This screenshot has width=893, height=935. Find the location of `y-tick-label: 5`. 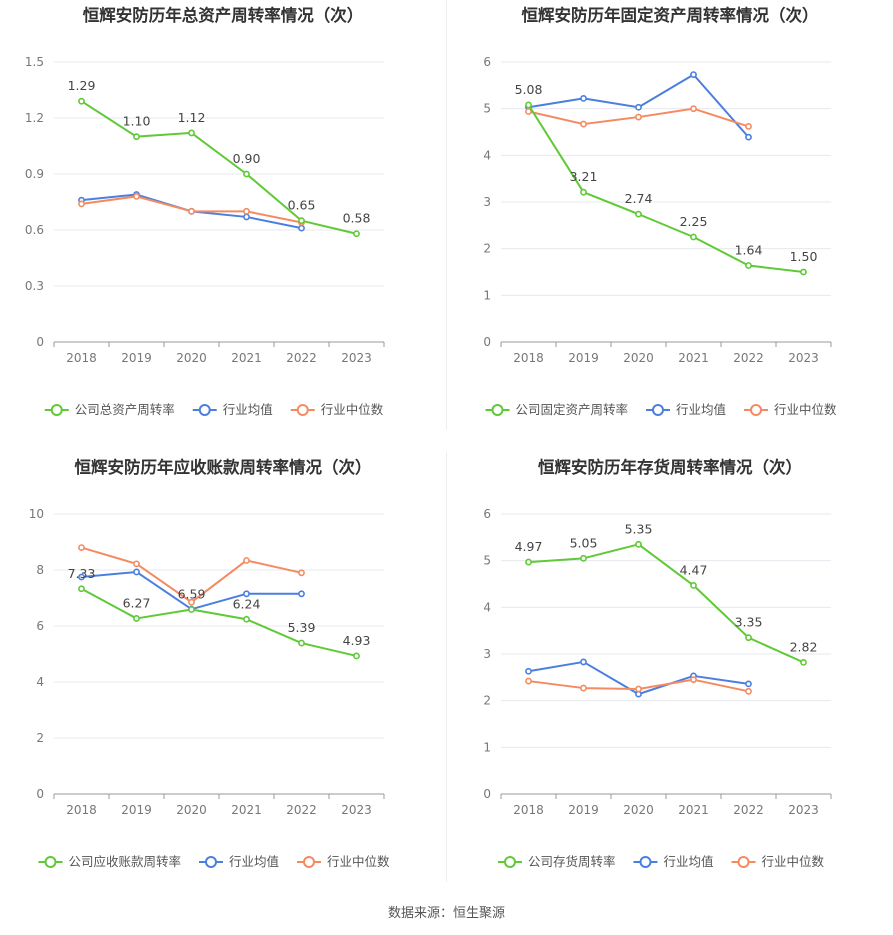

y-tick-label: 5 is located at coordinates (487, 109).